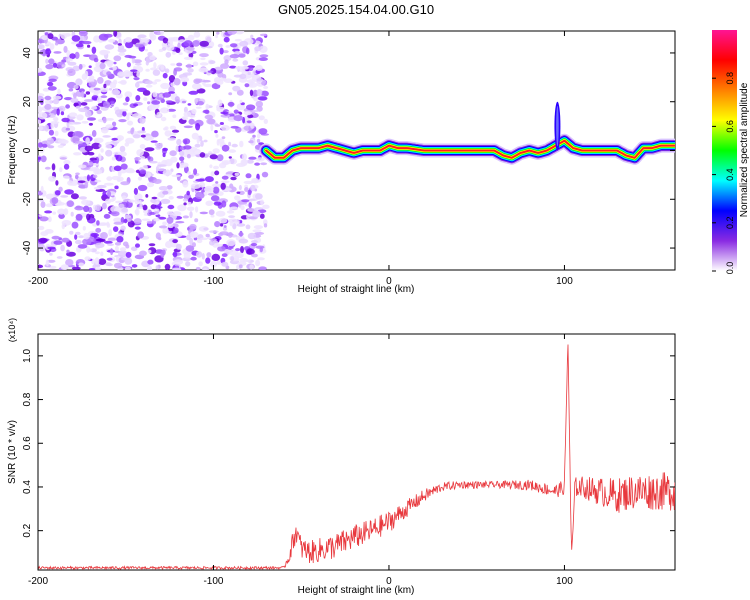  Describe the element at coordinates (470, 149) in the screenshot. I see `ridge-band` at that location.